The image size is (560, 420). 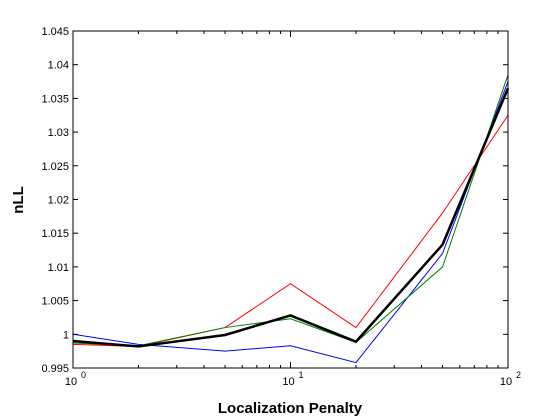 I want to click on y-tick-label: 1.015, so click(x=55, y=234).